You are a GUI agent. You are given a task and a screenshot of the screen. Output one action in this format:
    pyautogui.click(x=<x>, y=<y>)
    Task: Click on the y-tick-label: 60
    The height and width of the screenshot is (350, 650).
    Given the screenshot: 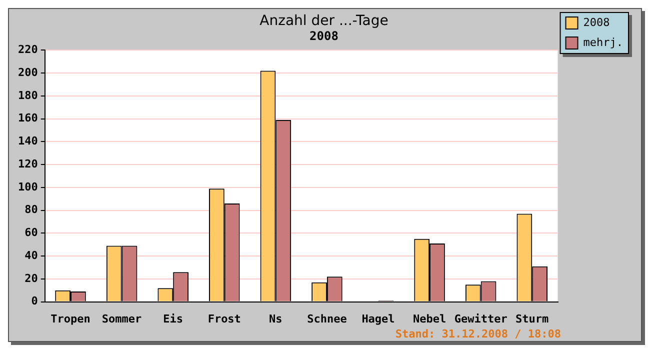 What is the action you would take?
    pyautogui.click(x=31, y=233)
    